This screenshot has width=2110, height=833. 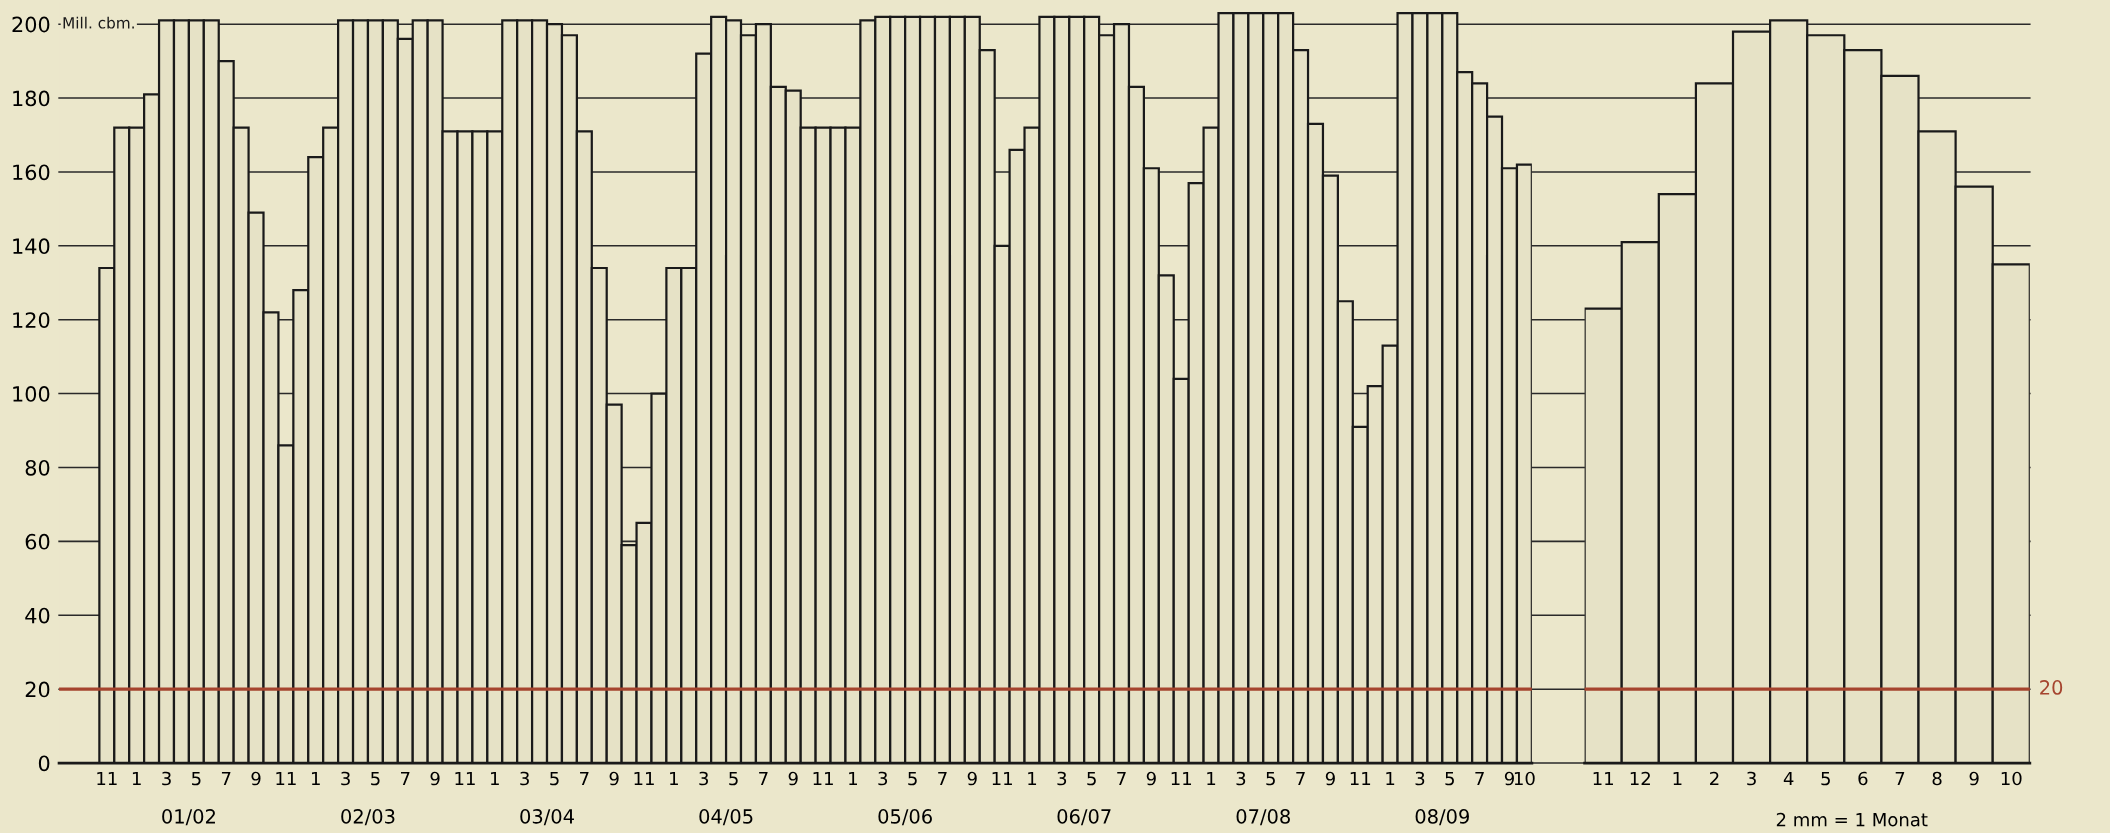 I want to click on text: 02/03, so click(x=368, y=817).